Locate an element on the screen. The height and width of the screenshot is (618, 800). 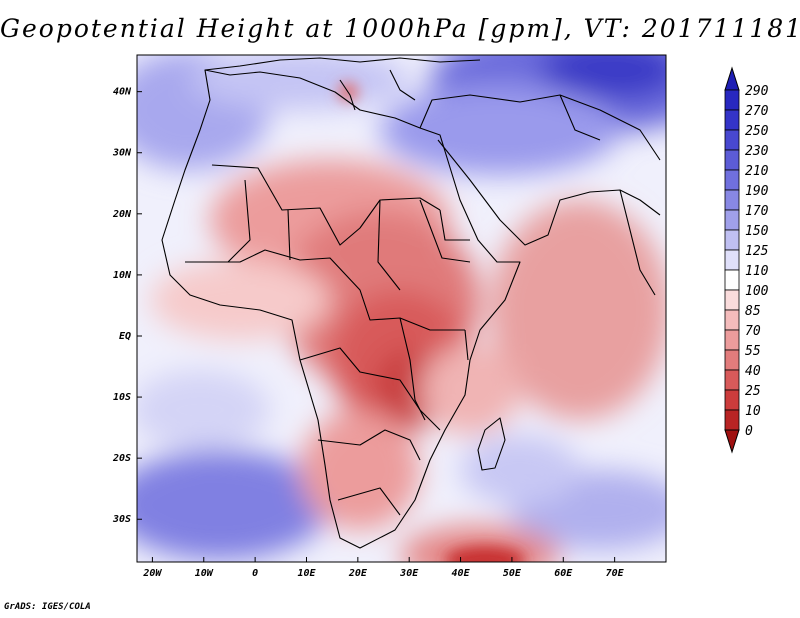
lat-tick-label-5: 10S is located at coordinates (122, 397).